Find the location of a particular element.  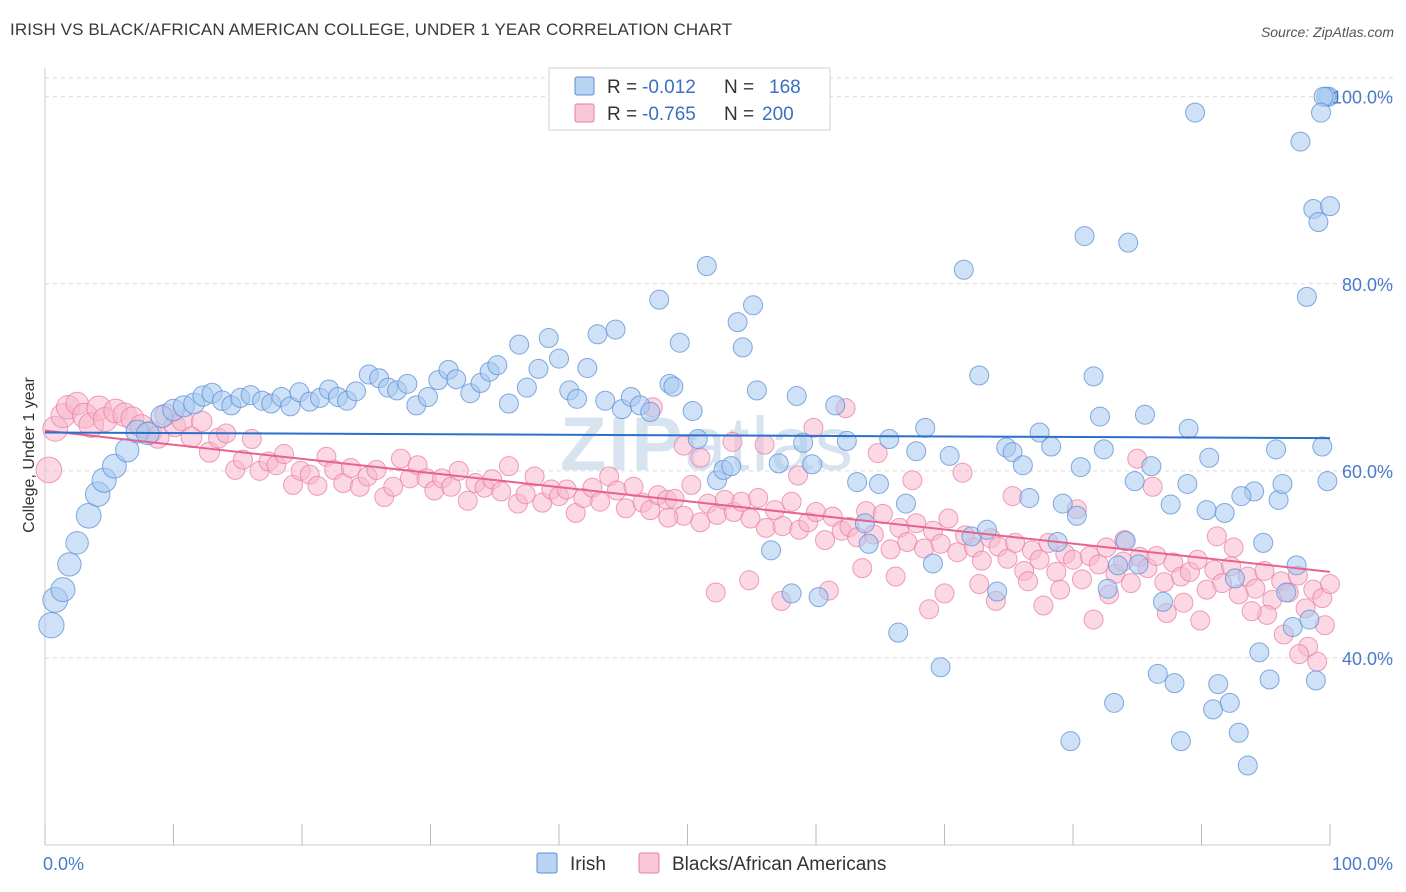

bottom-legend-label-black: Blacks/African Americans is located at coordinates (779, 864).